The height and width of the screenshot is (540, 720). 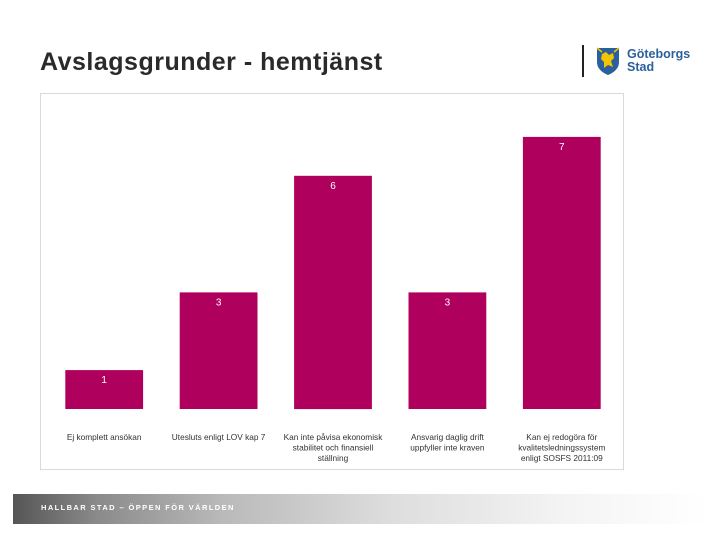 What do you see at coordinates (333, 186) in the screenshot?
I see `data-label-3: 6` at bounding box center [333, 186].